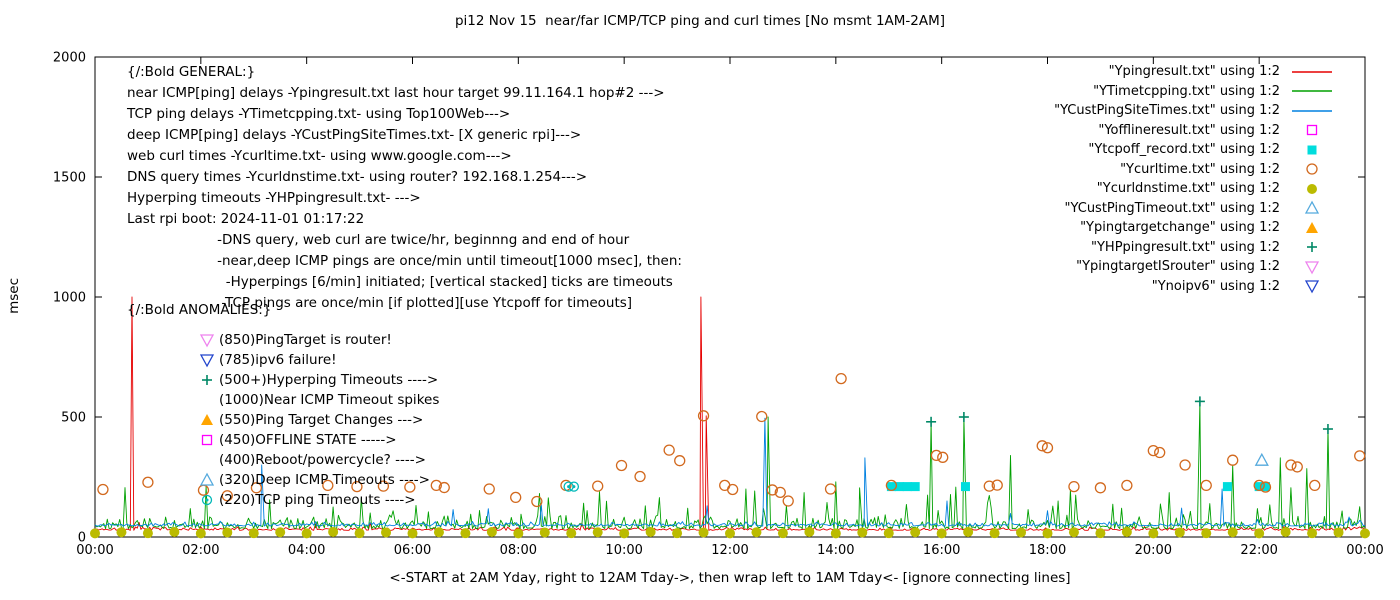 This screenshot has width=1400, height=600. I want to click on x-tick-label: 10:00, so click(623, 550).